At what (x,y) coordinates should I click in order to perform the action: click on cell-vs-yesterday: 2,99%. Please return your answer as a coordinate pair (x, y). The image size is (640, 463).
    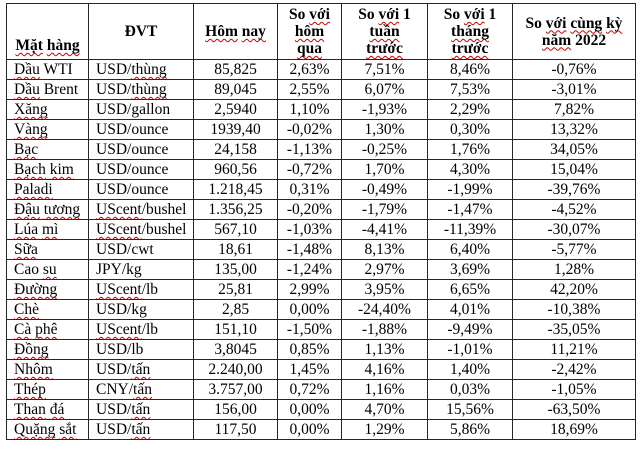
    Looking at the image, I should click on (309, 289).